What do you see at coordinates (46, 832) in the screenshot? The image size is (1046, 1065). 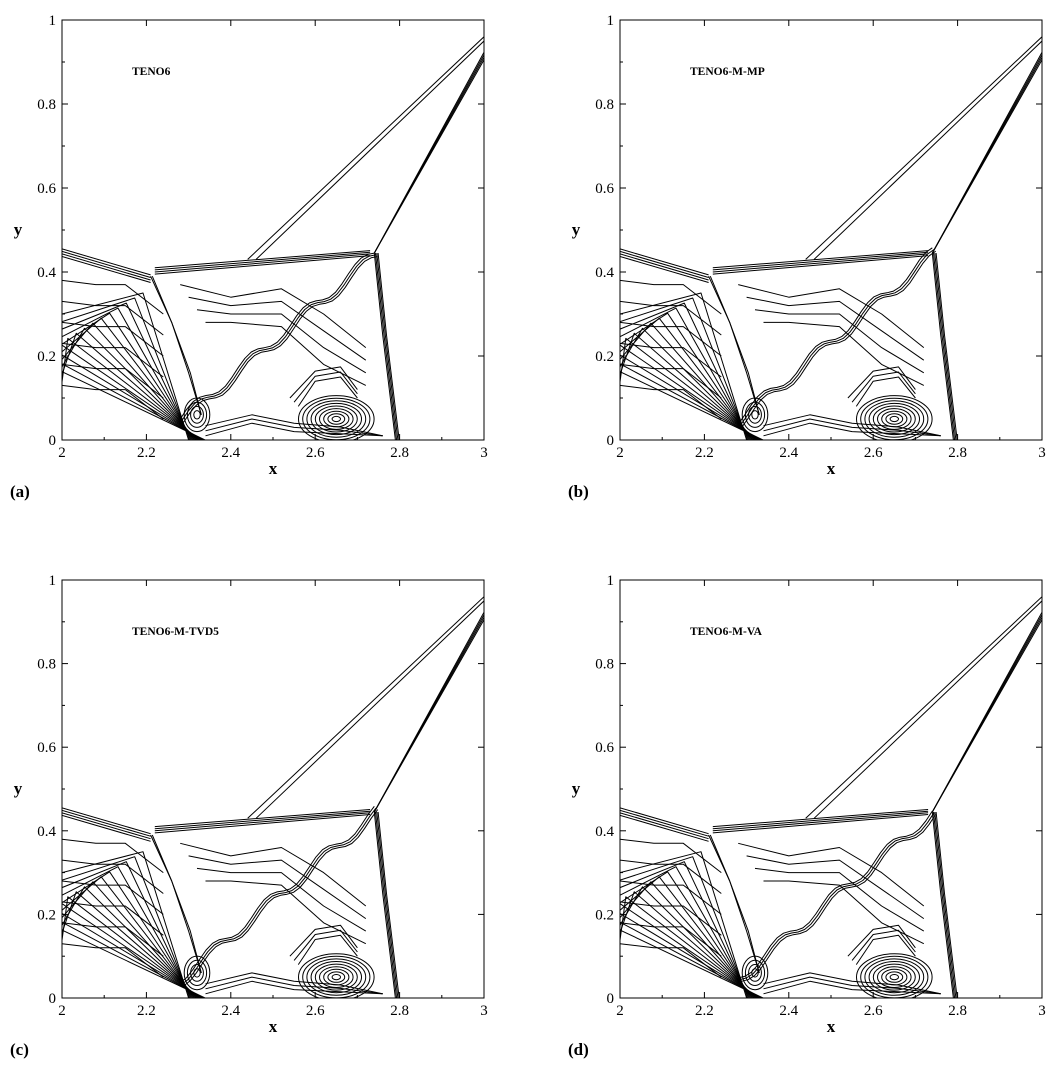 I see `y-tick-label: 0.4` at bounding box center [46, 832].